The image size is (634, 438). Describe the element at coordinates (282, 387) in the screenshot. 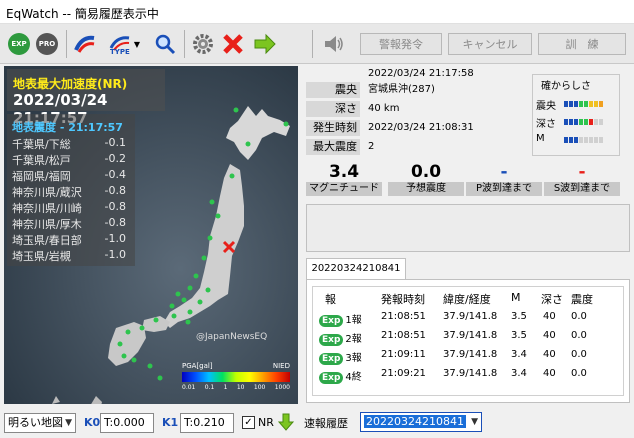

I see `legend-tick: 1000` at that location.